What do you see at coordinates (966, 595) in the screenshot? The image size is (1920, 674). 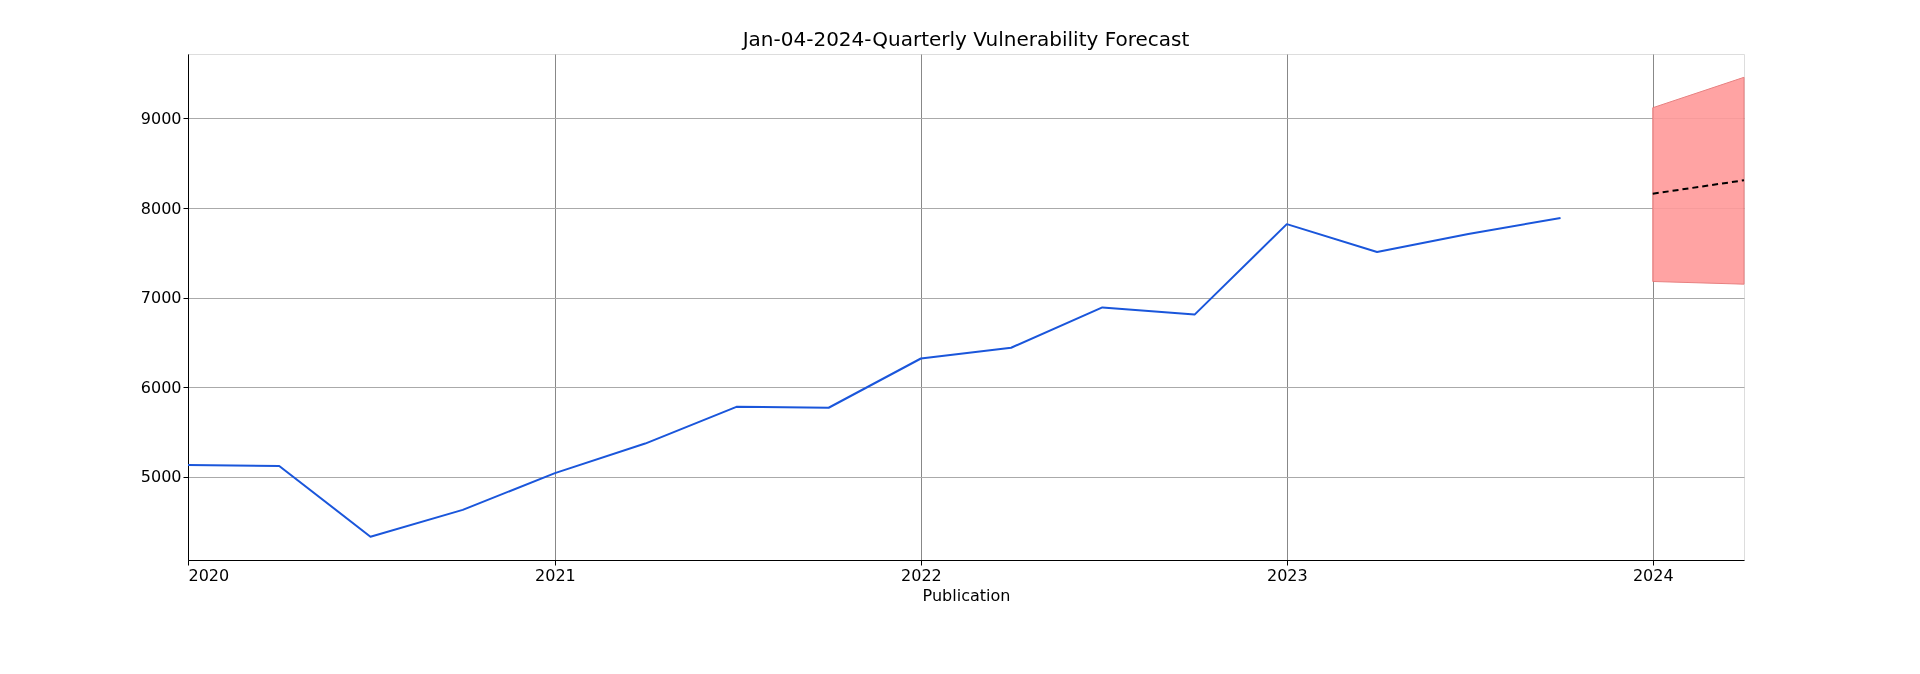 I see `x-axis-title: Publication` at bounding box center [966, 595].